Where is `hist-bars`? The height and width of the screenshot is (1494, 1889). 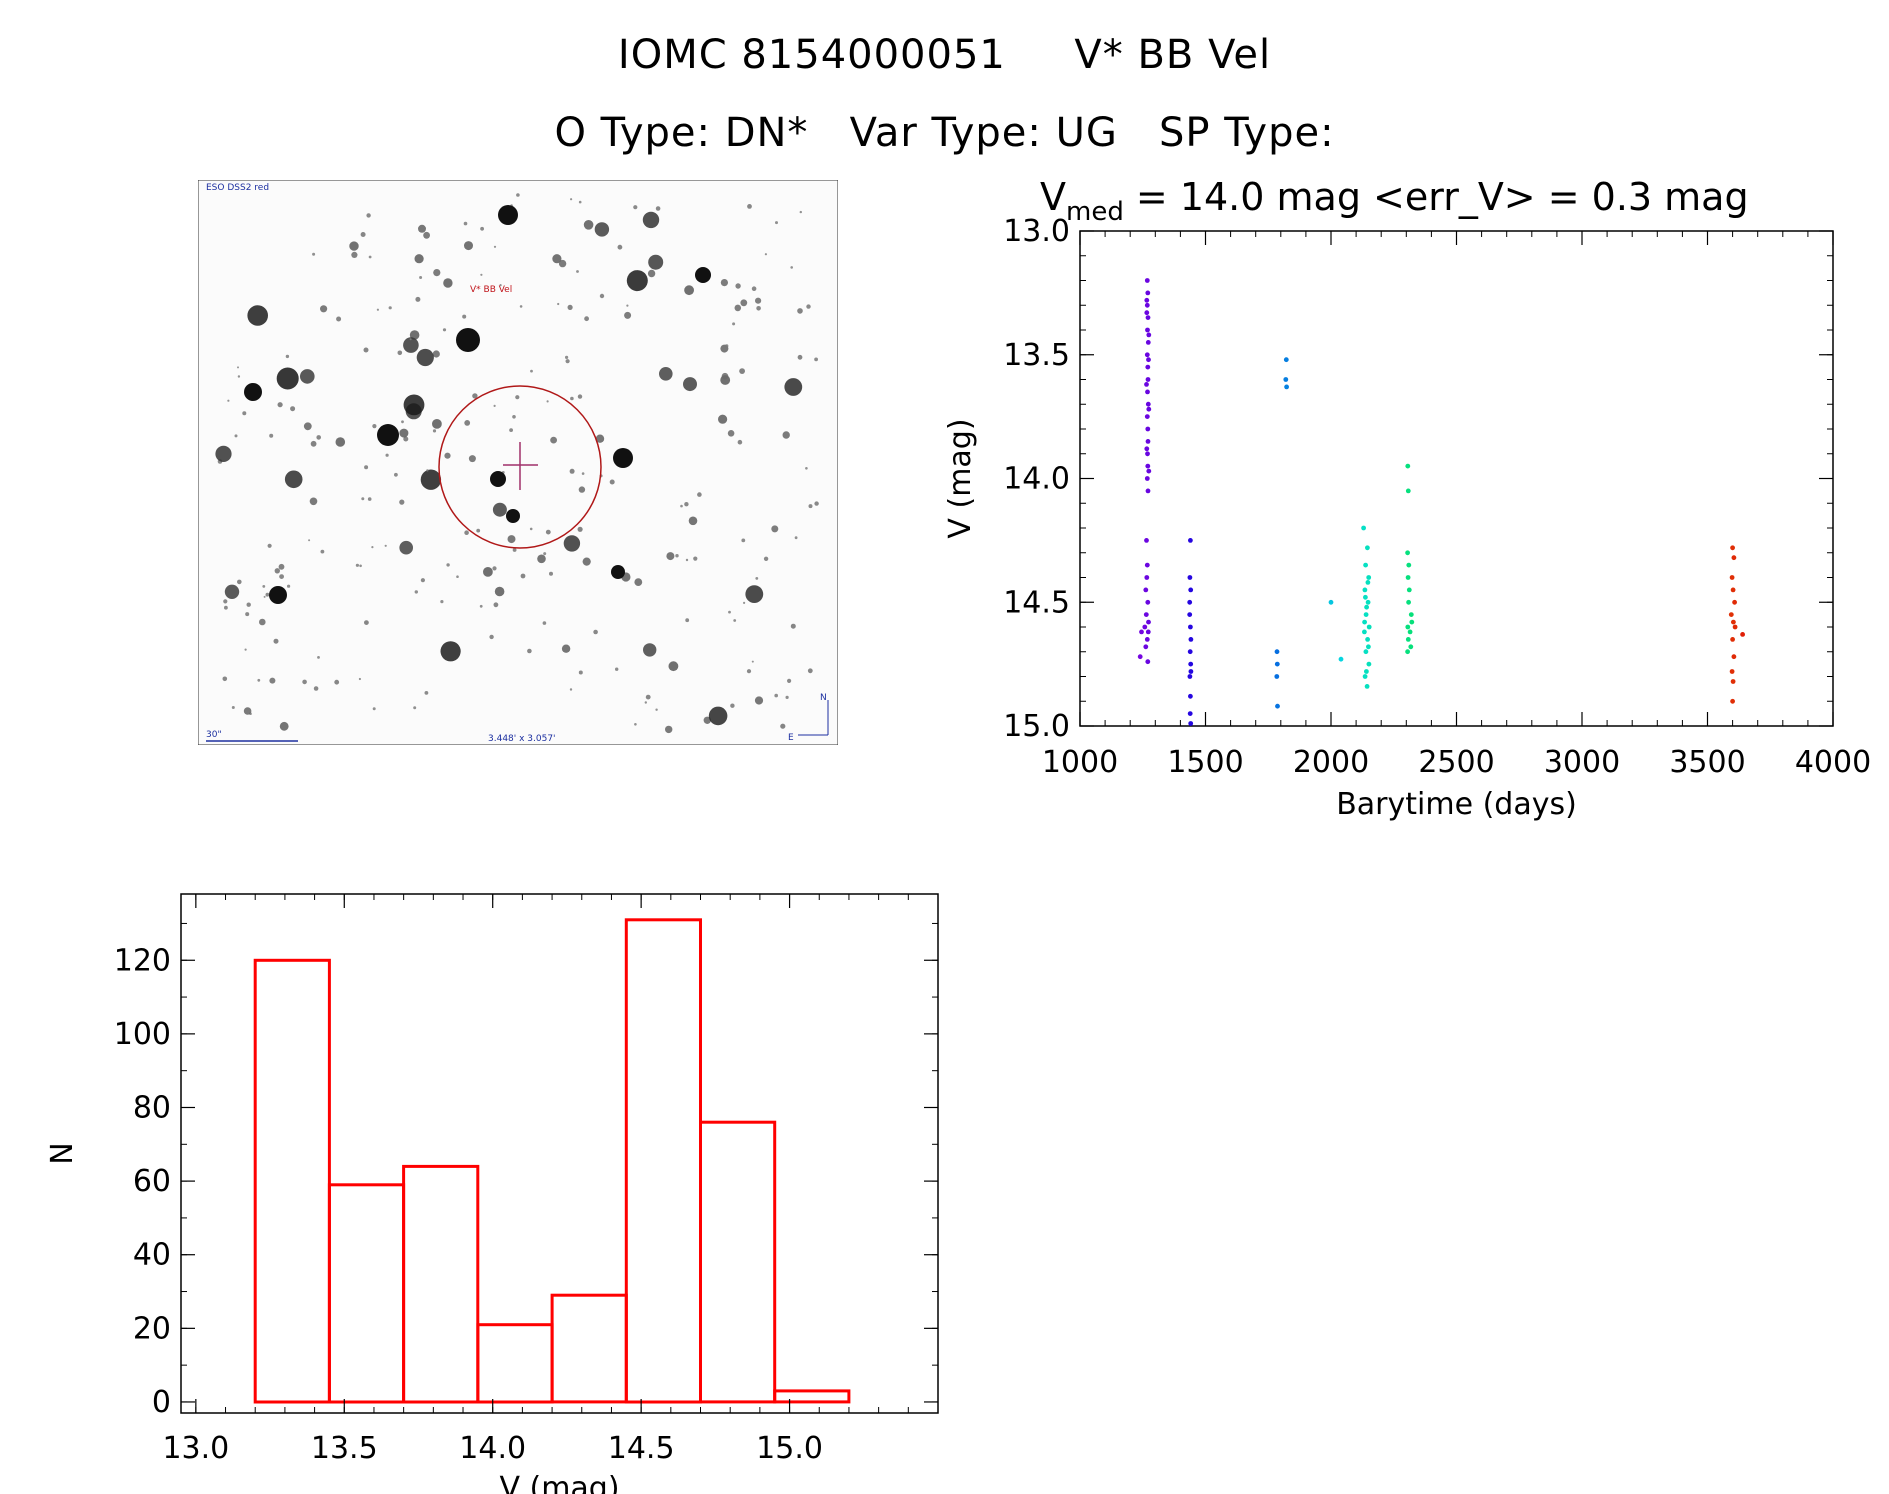 hist-bars is located at coordinates (552, 1161).